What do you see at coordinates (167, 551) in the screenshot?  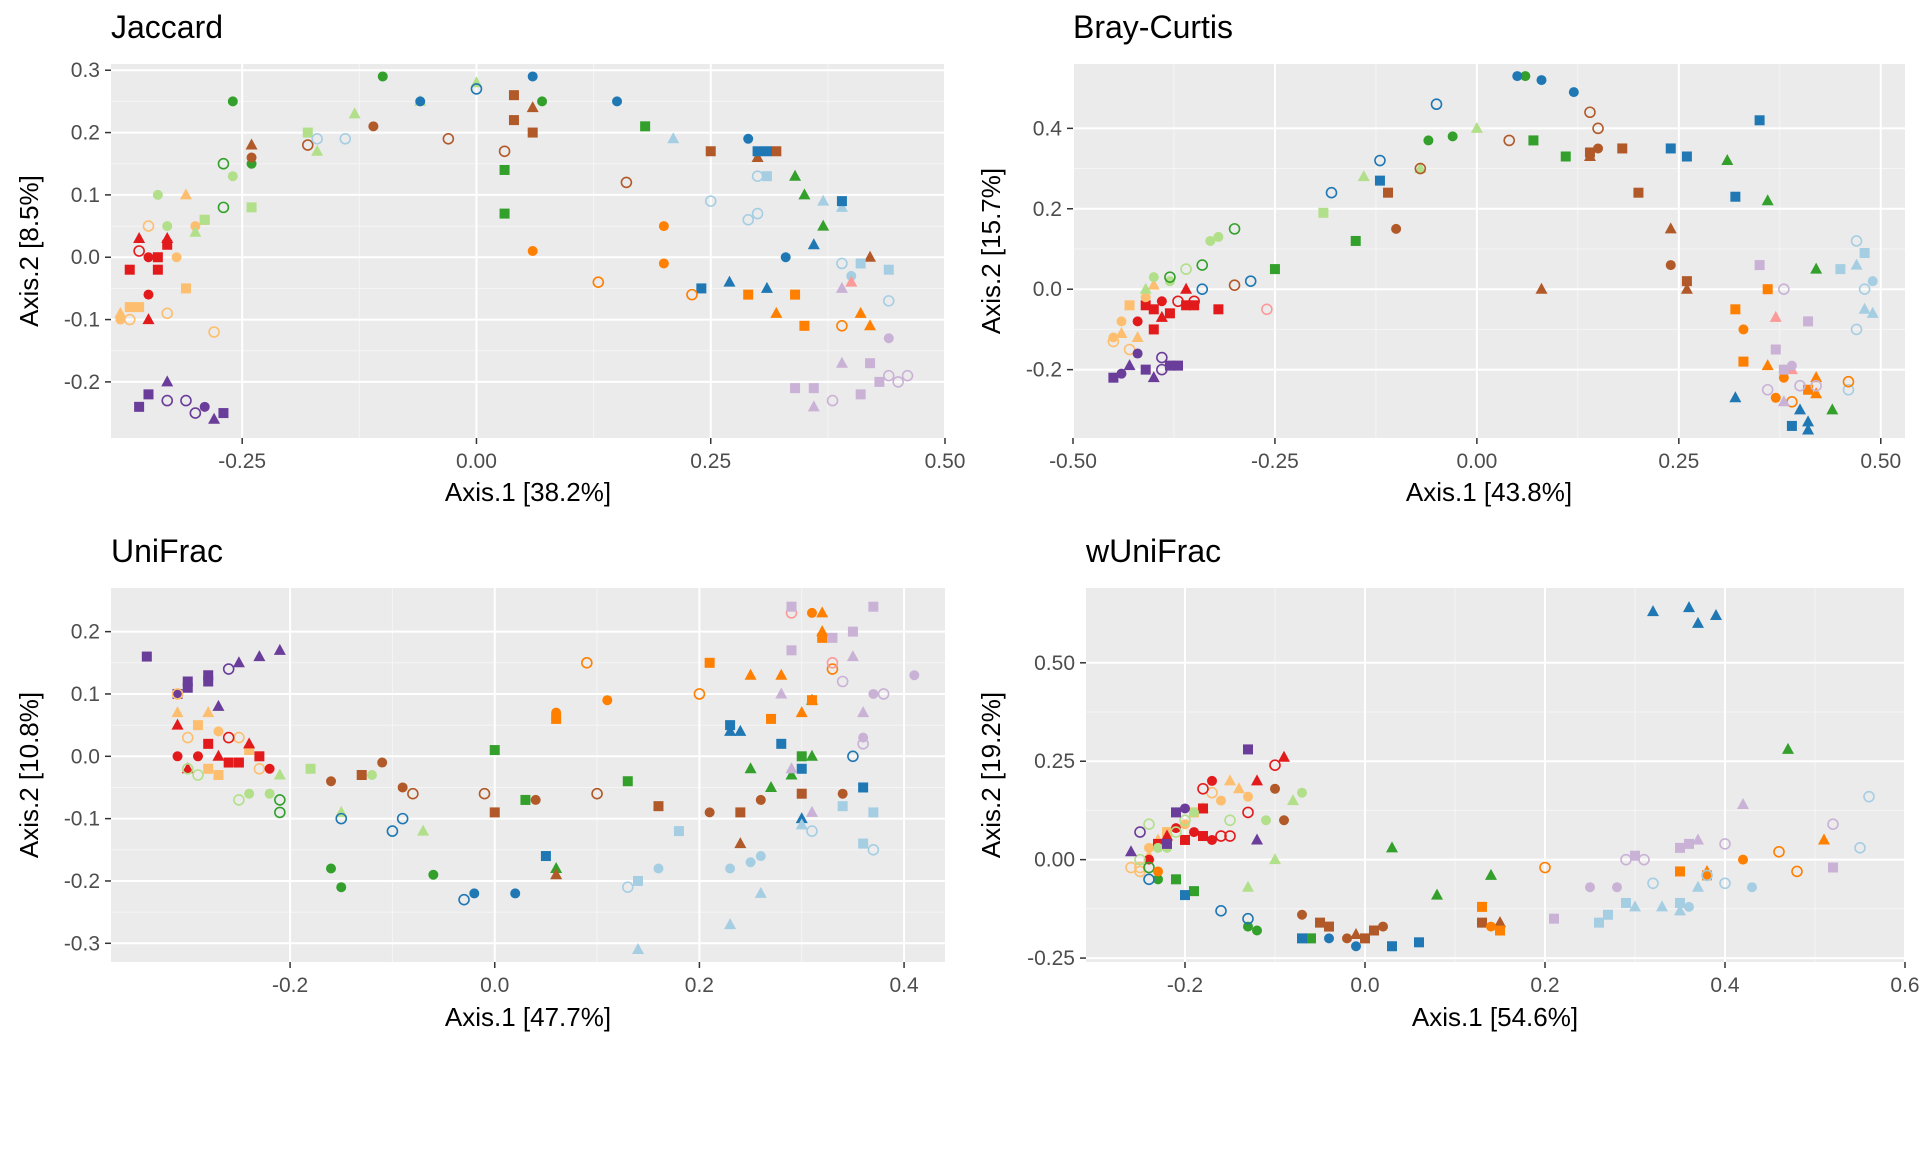 I see `panel-title: UniFrac` at bounding box center [167, 551].